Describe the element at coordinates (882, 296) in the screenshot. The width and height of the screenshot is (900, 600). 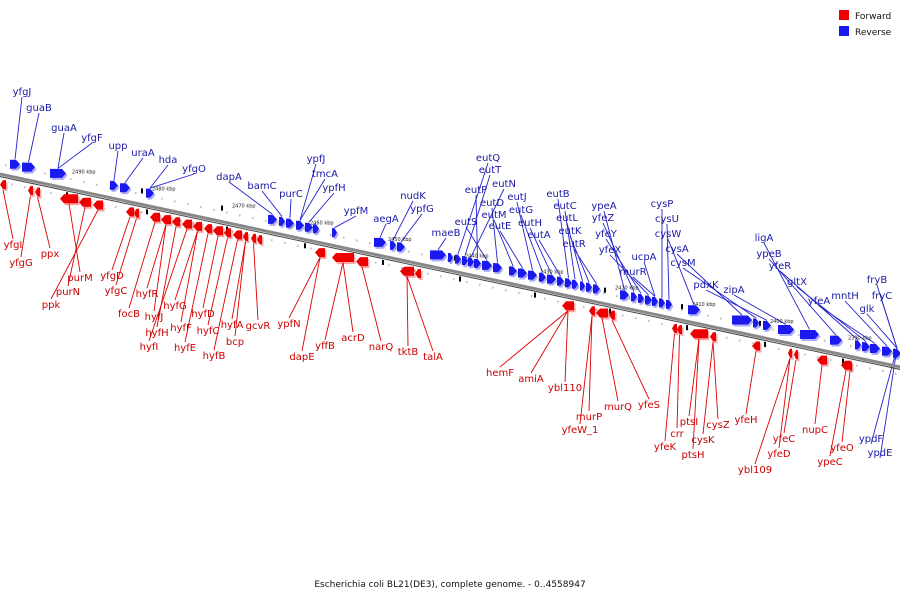
I see `gene-label-fryc: fryC` at that location.